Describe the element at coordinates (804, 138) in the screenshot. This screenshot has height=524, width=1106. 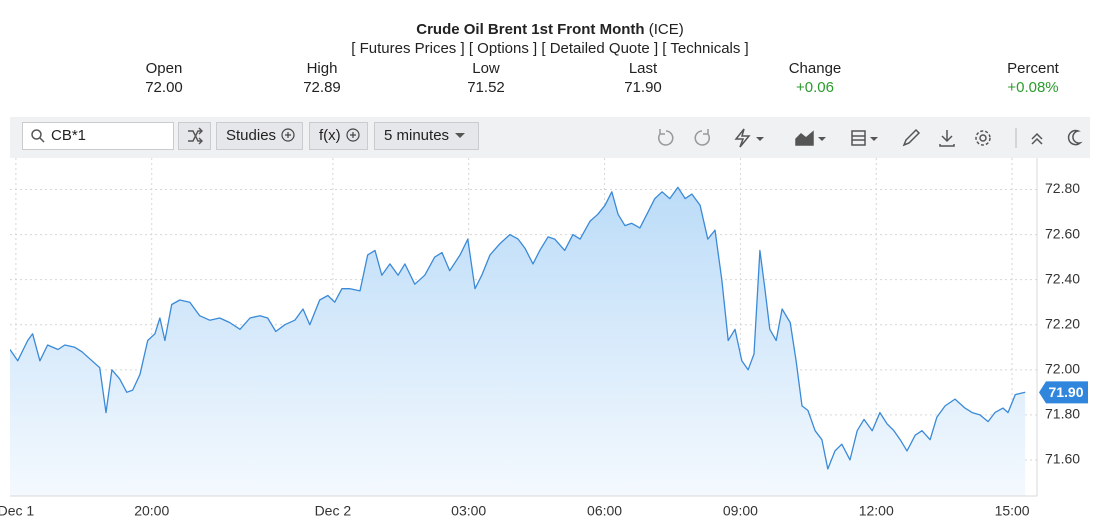
I see `chart-type-icon` at that location.